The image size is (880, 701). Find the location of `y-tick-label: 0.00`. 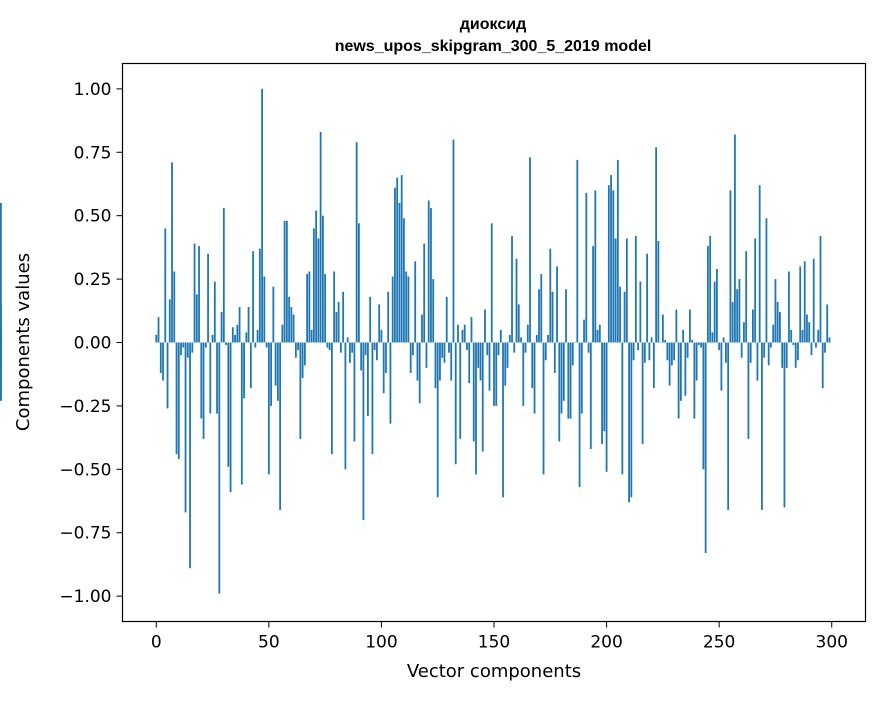

y-tick-label: 0.00 is located at coordinates (93, 344).